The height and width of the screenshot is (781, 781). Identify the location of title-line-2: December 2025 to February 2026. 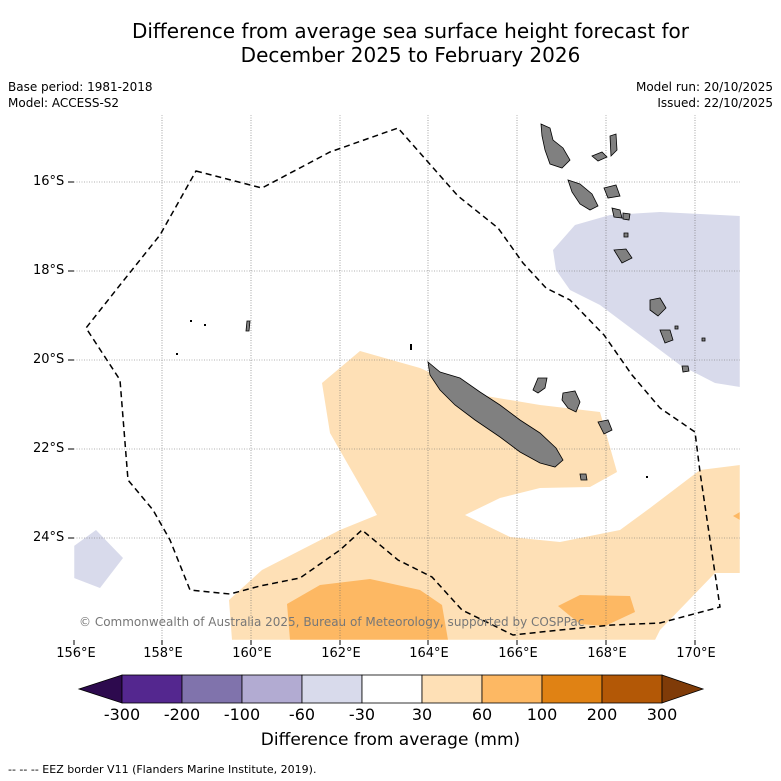
(410, 55).